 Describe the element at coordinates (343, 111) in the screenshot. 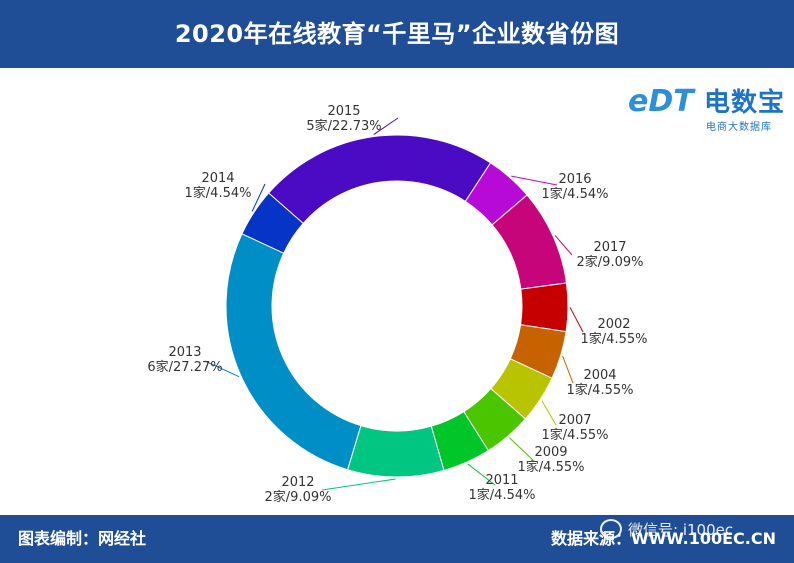

I see `slice-year-label: 2015` at that location.